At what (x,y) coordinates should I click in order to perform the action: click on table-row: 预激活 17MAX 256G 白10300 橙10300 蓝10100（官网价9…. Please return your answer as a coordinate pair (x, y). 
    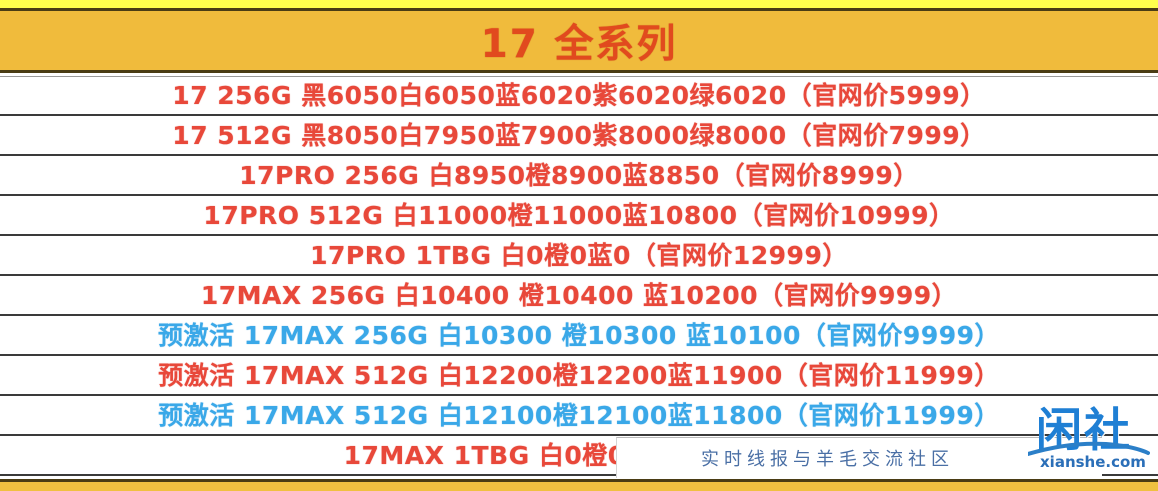
    Looking at the image, I should click on (579, 336).